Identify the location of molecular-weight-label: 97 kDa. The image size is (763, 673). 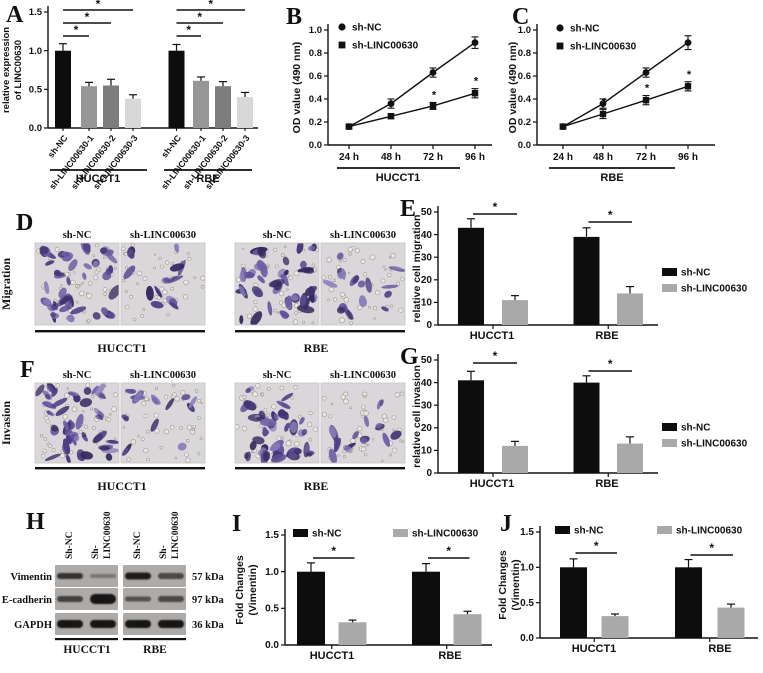
(208, 600).